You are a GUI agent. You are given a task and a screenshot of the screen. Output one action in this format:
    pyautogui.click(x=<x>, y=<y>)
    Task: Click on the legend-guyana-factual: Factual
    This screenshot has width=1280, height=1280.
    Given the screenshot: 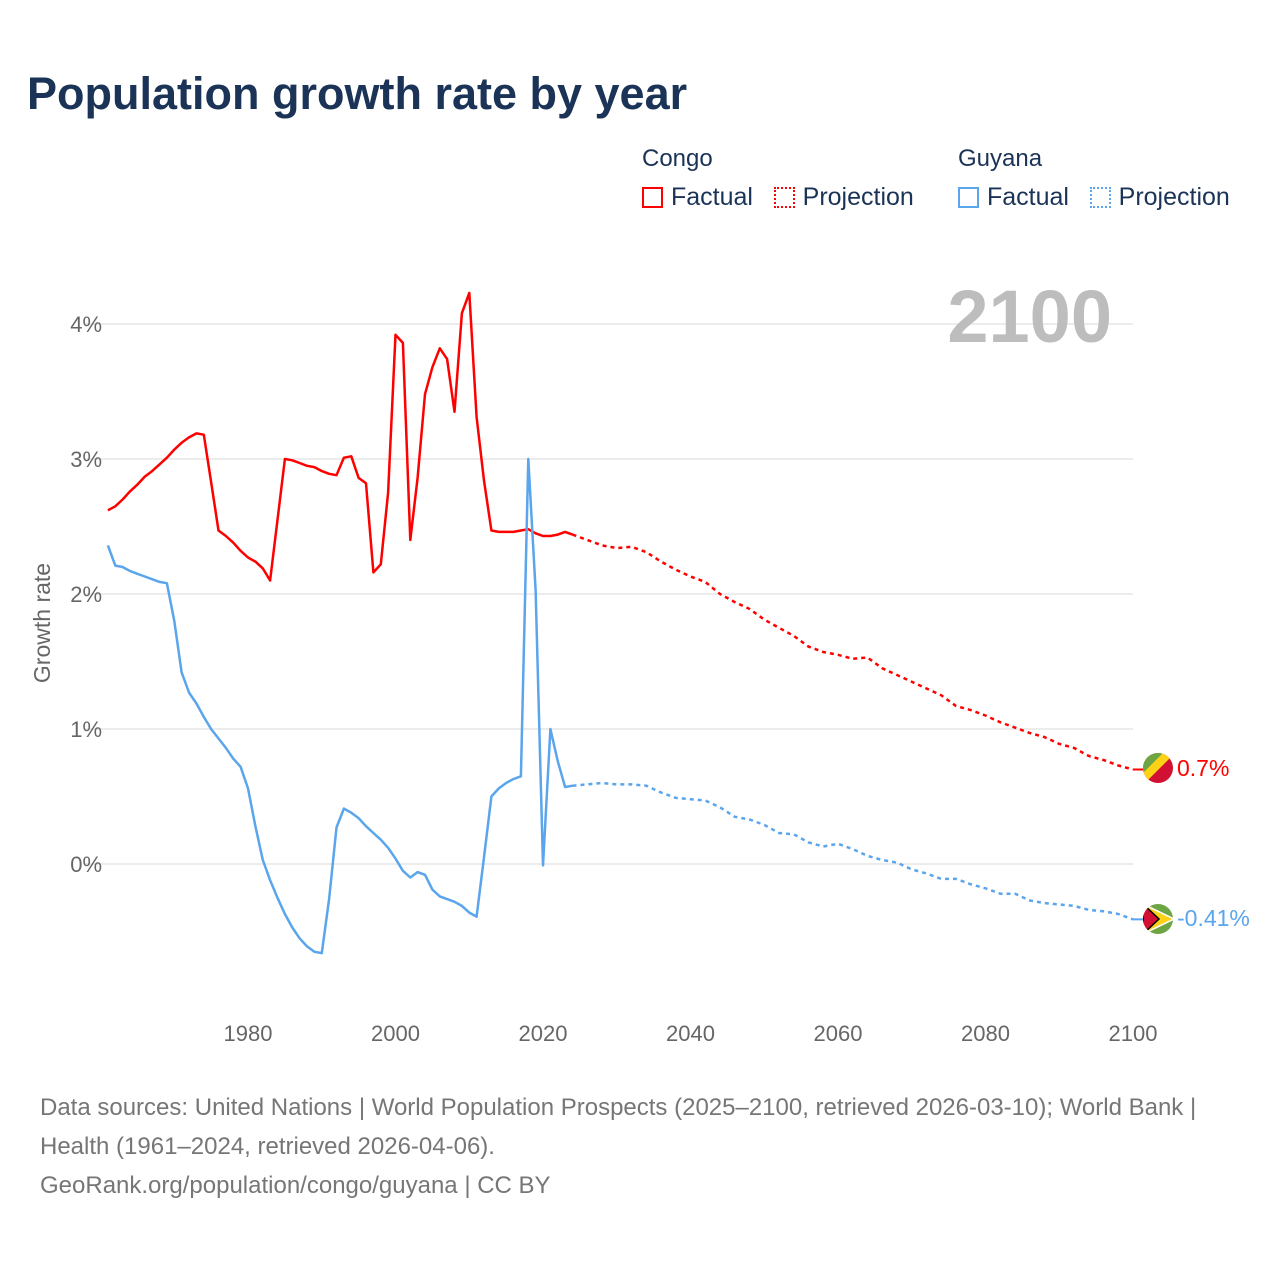 What is the action you would take?
    pyautogui.click(x=1013, y=197)
    